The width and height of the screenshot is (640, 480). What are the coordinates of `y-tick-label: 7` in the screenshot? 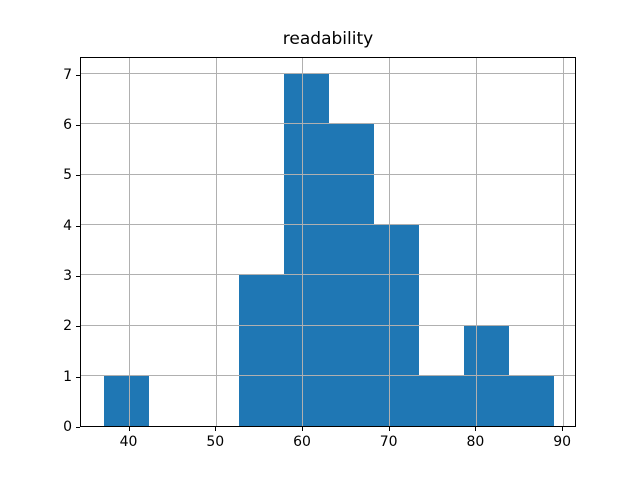 It's located at (67, 74).